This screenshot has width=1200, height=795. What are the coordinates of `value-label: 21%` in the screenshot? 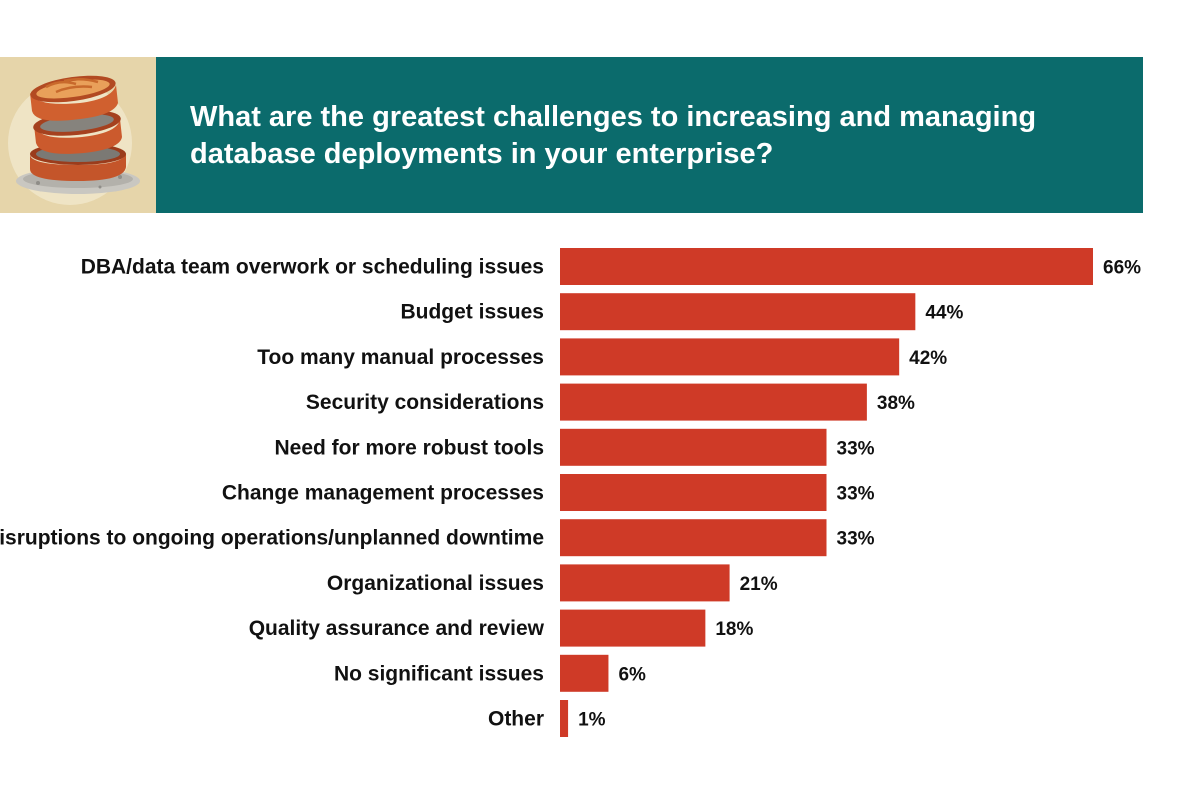 It's located at (759, 584).